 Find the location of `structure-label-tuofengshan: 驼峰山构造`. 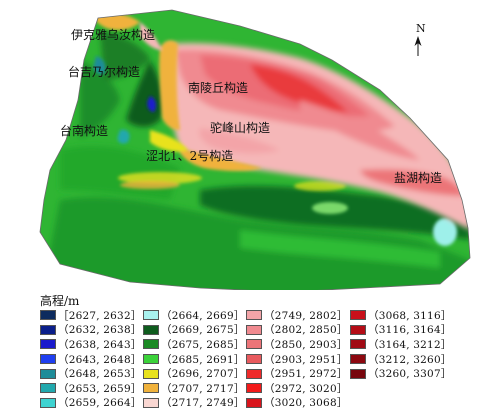

structure-label-tuofengshan: 驼峰山构造 is located at coordinates (240, 128).